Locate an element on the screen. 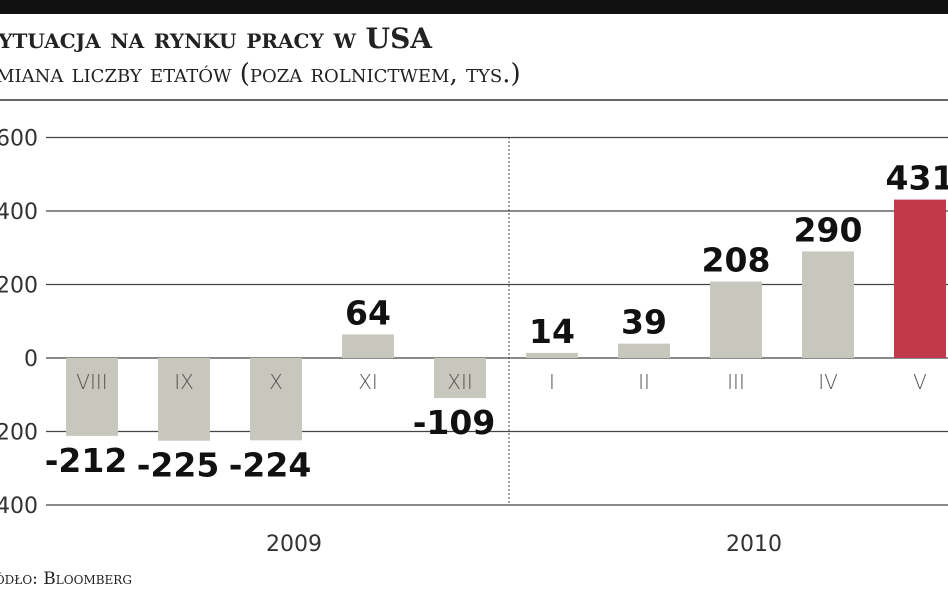 This screenshot has width=948, height=593. y-tick-label: 400 is located at coordinates (19, 212).